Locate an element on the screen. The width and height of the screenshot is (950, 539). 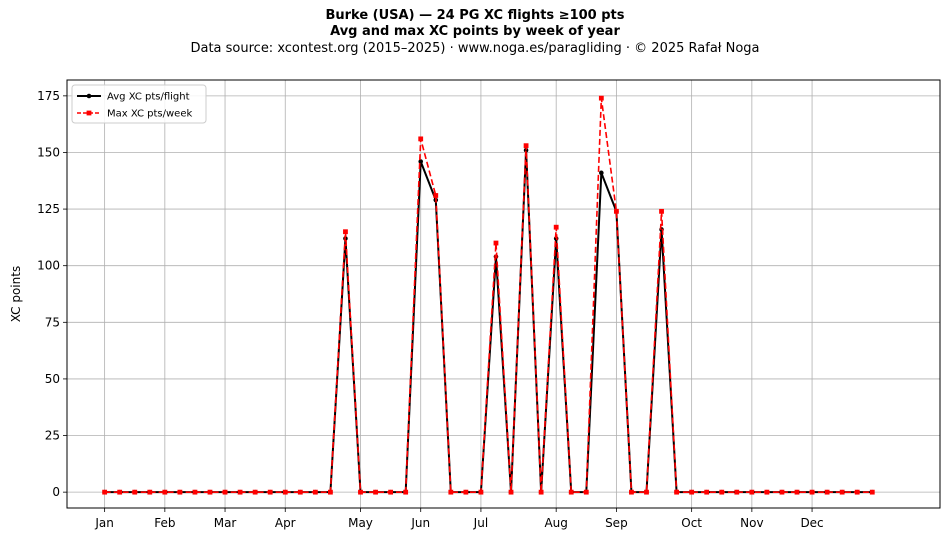
x-tick-label: Jun is located at coordinates (420, 523).